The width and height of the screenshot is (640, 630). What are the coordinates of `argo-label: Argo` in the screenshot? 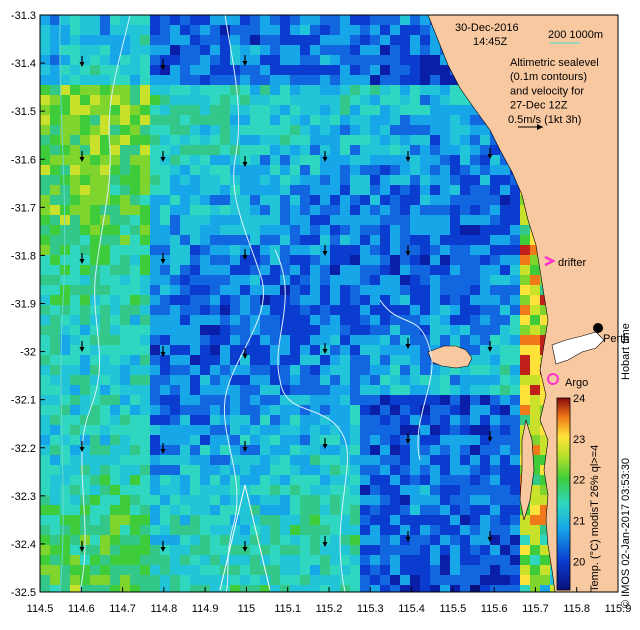 It's located at (576, 383).